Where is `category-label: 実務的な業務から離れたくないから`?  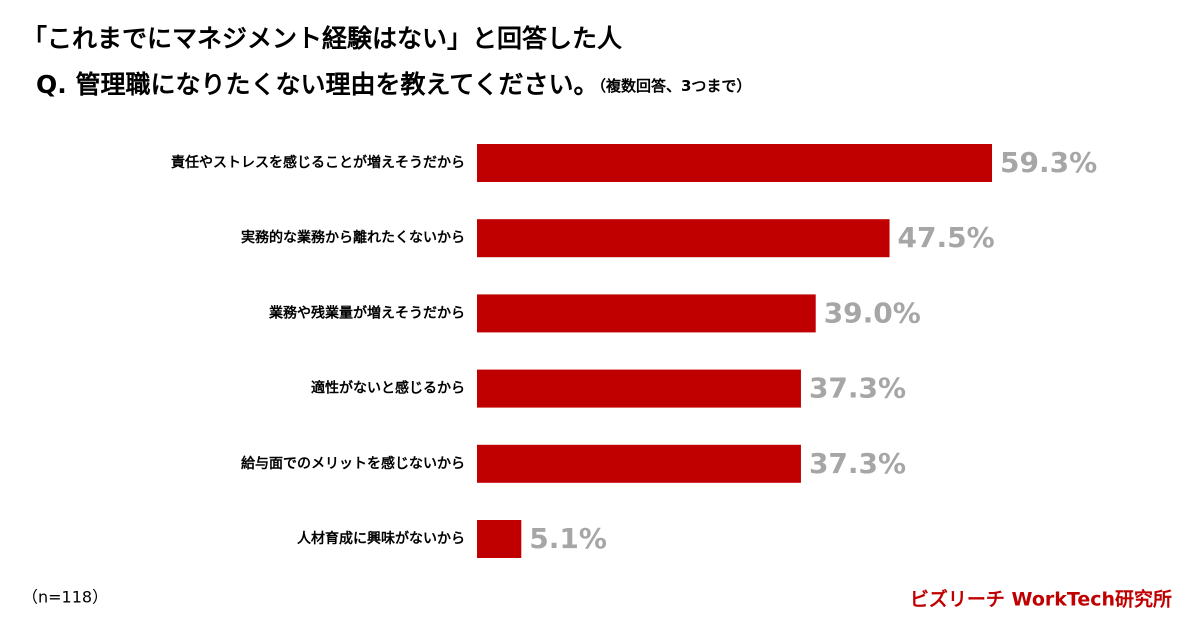
category-label: 実務的な業務から離れたくないから is located at coordinates (353, 237).